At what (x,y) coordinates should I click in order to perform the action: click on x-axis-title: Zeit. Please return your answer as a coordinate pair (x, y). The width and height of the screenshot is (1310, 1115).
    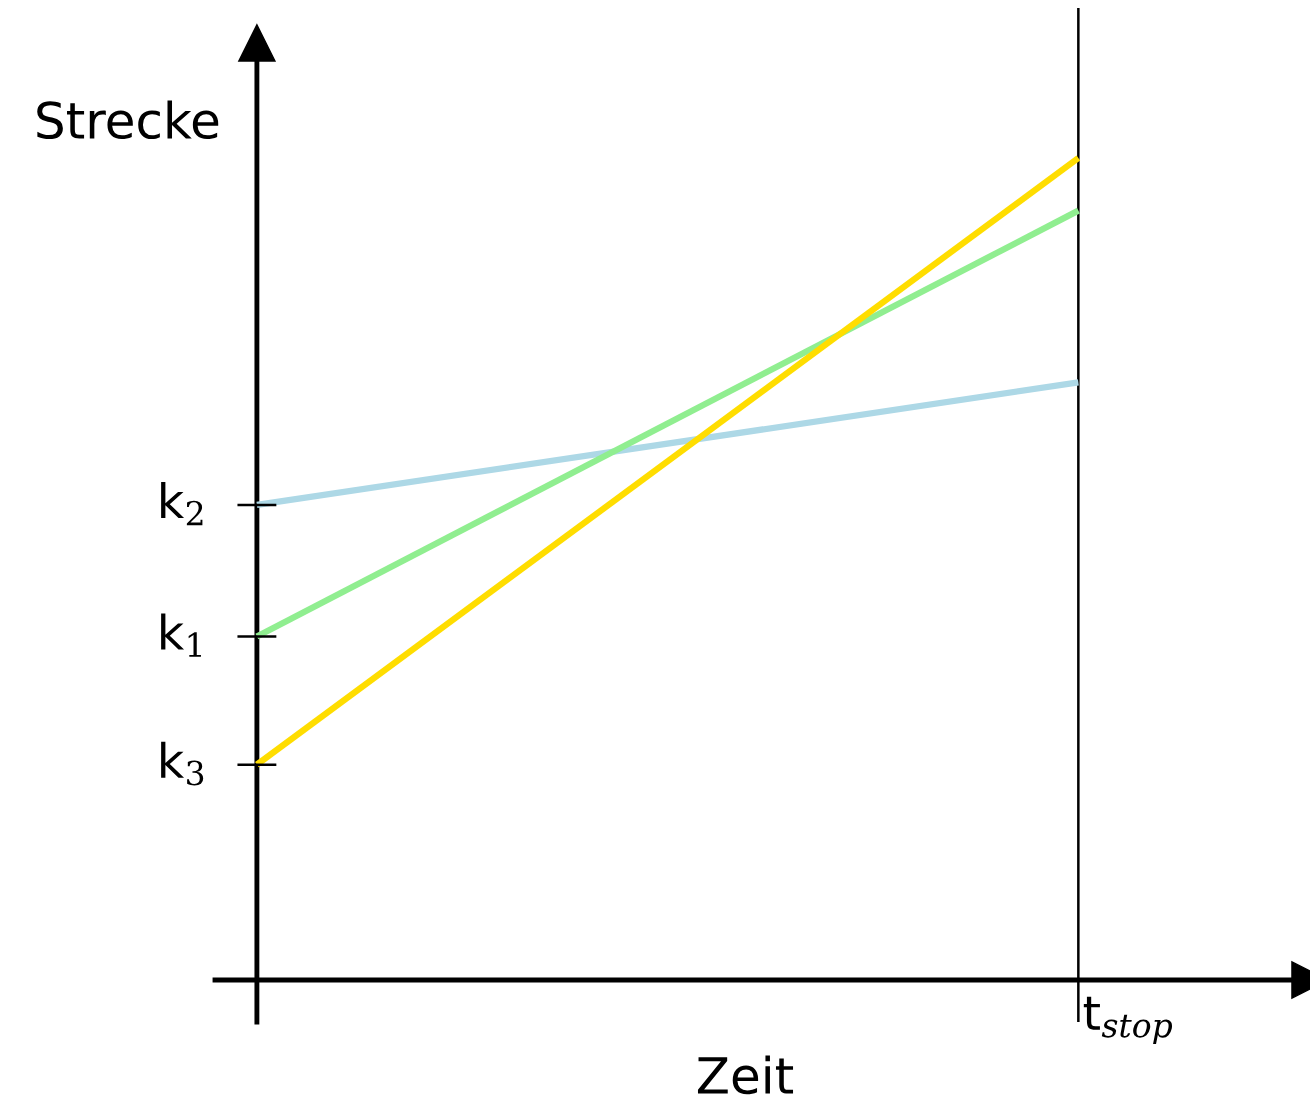
    Looking at the image, I should click on (745, 1075).